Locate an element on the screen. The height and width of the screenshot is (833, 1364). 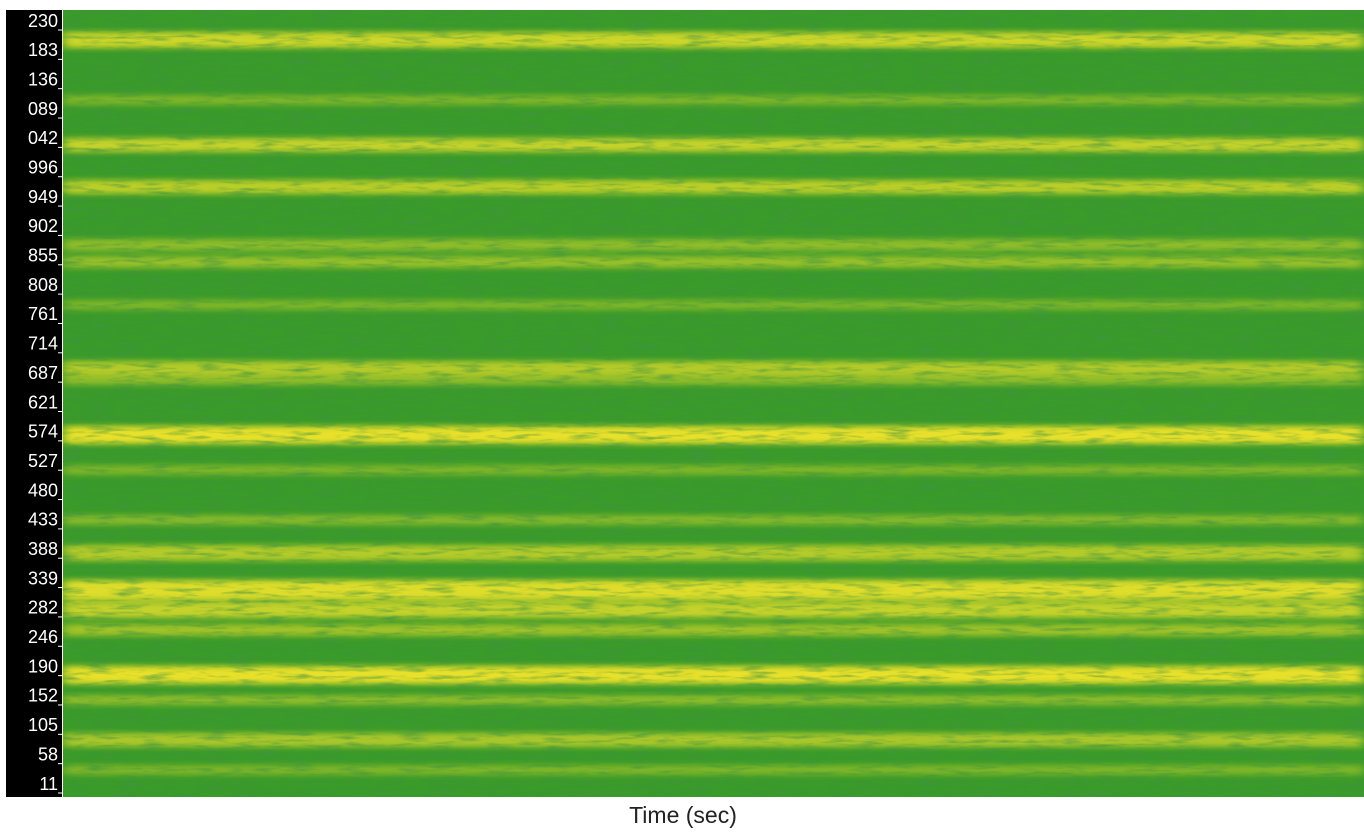
y-label: 527 is located at coordinates (43, 461).